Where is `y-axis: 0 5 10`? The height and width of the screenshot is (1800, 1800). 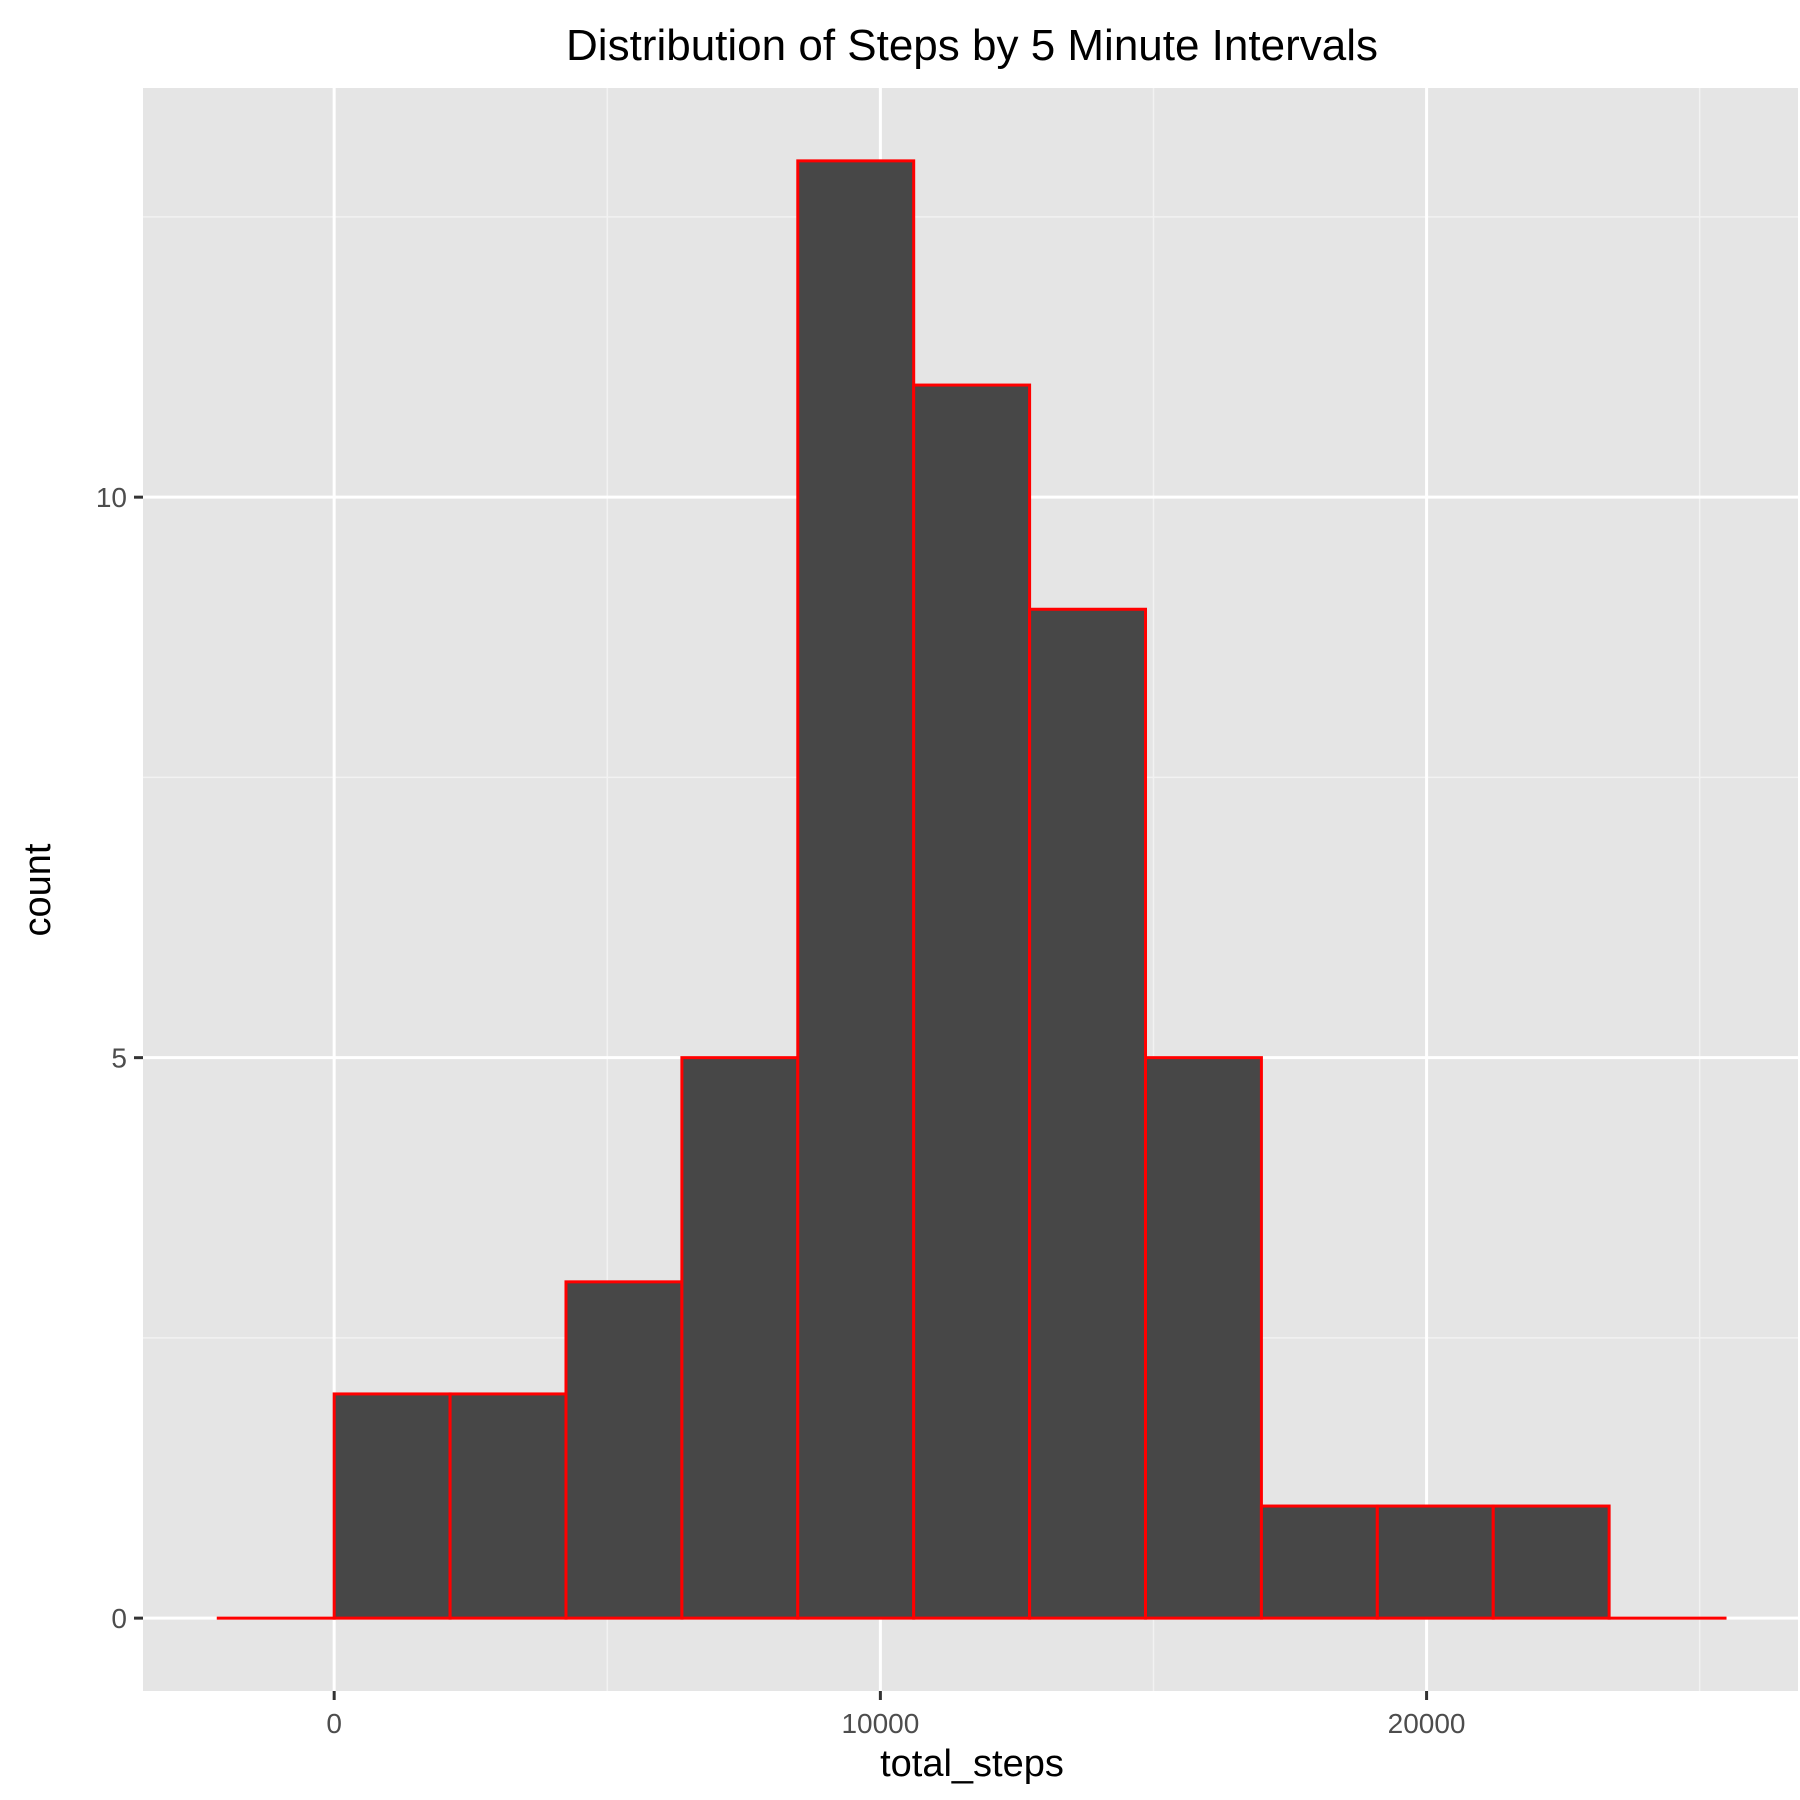
y-axis: 0 5 10 is located at coordinates (119, 1058).